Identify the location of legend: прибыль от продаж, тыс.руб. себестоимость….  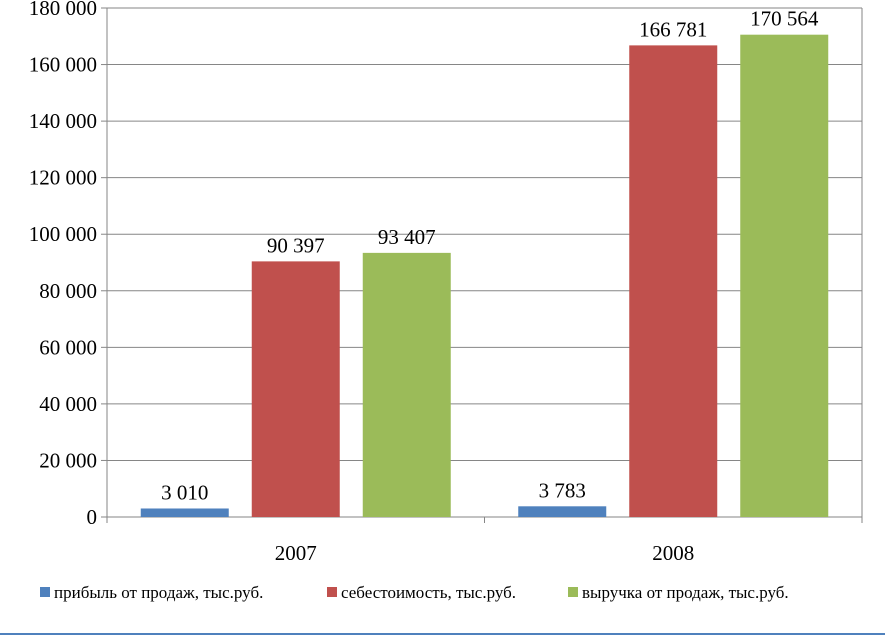
(414, 592).